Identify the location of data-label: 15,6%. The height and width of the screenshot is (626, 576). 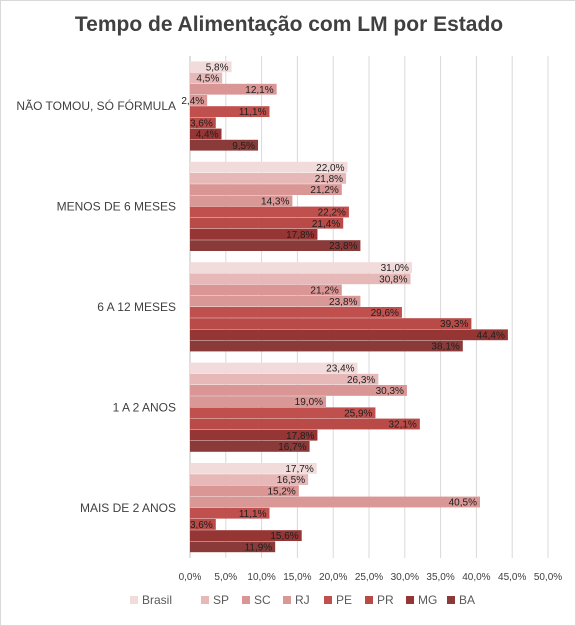
(284, 536).